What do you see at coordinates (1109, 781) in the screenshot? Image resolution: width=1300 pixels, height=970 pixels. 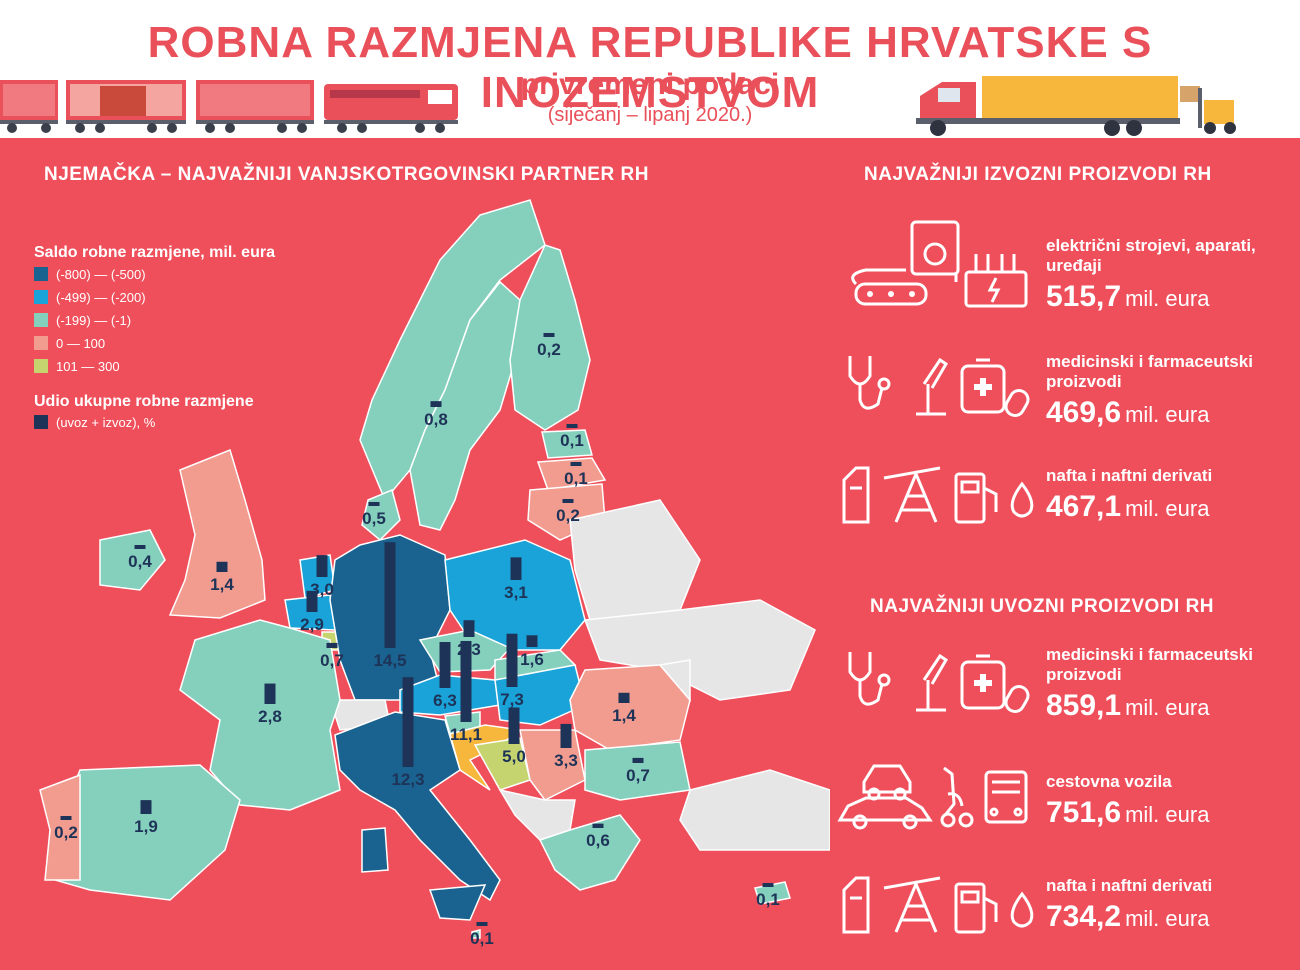 I see `import-item-2-name: cestovna vozila` at bounding box center [1109, 781].